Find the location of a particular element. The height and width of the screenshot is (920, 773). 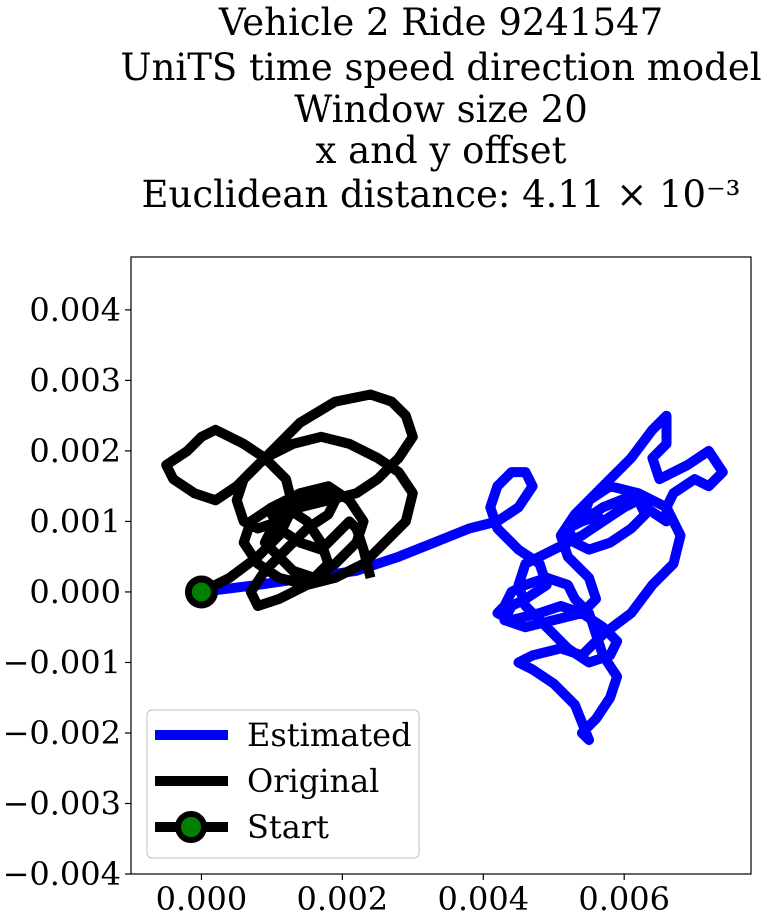

x-tick-label: 0.004 is located at coordinates (483, 899).